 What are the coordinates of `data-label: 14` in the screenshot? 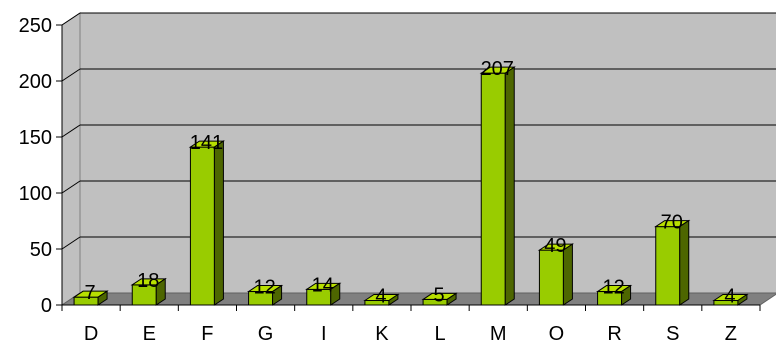 It's located at (323, 285).